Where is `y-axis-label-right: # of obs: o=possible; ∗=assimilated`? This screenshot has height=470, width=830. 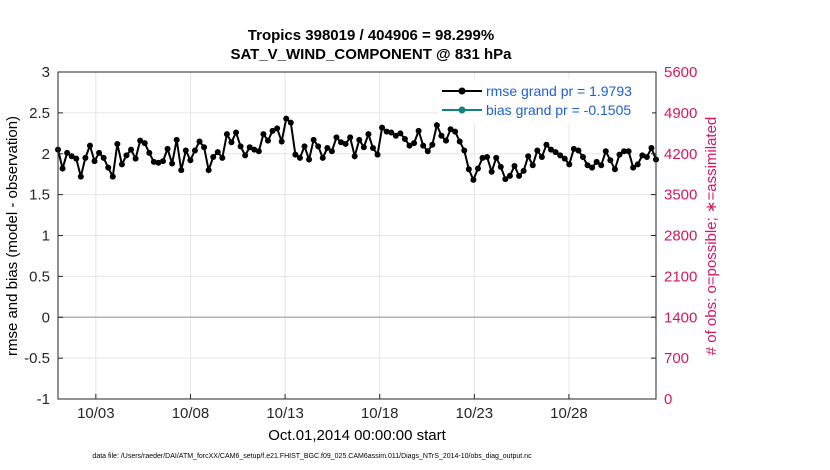 y-axis-label-right: # of obs: o=possible; ∗=assimilated is located at coordinates (711, 236).